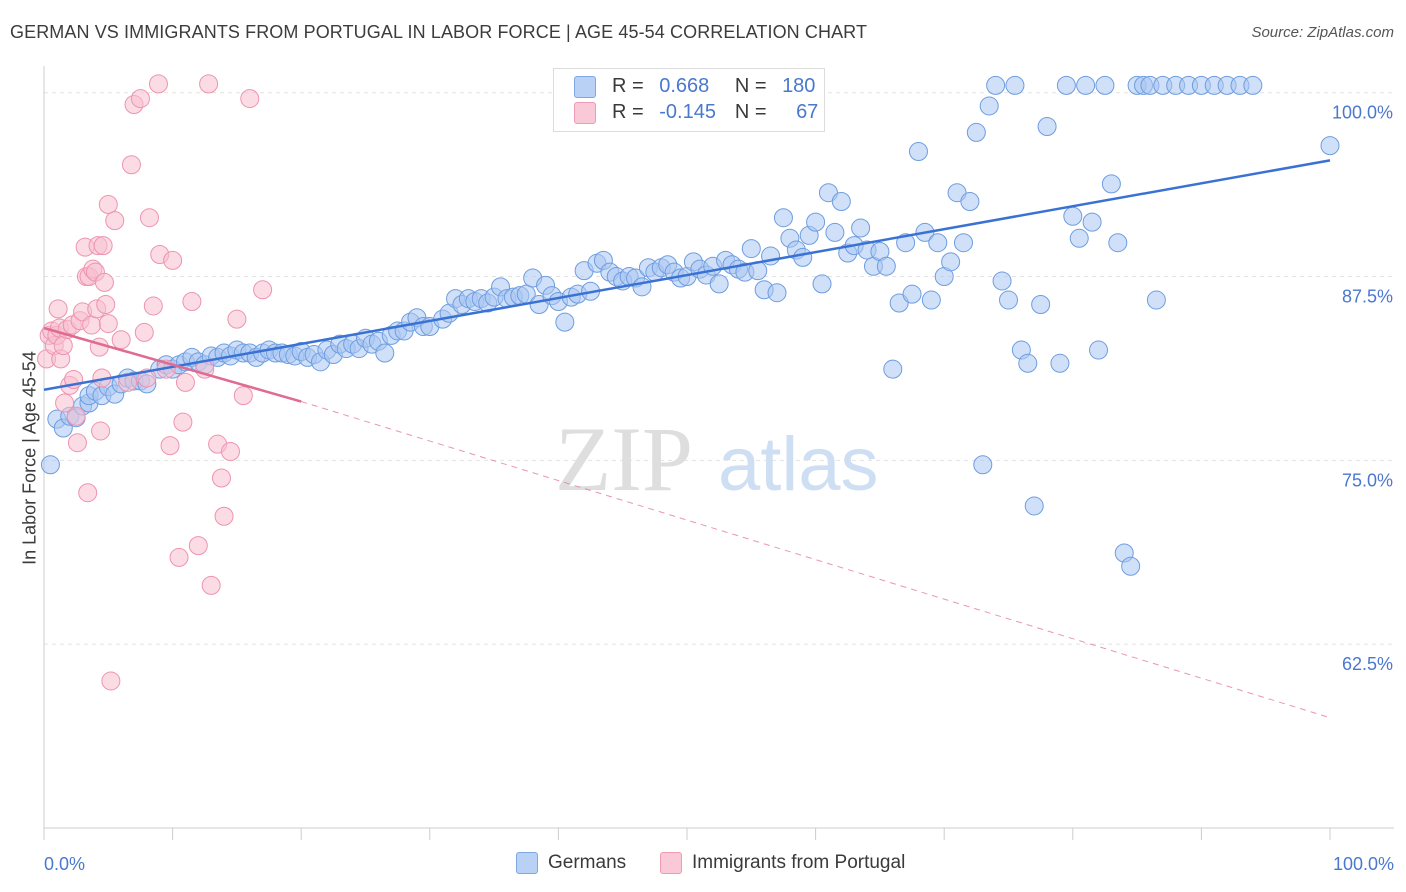 This screenshot has height=892, width=1406. Describe the element at coordinates (1367, 297) in the screenshot. I see `y-tick-label: 87.5%` at that location.